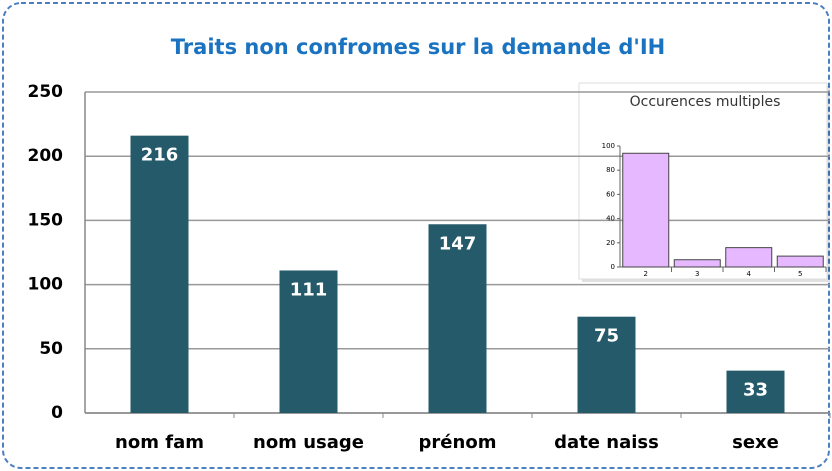  What do you see at coordinates (800, 274) in the screenshot?
I see `x-tick-label: 5` at bounding box center [800, 274].